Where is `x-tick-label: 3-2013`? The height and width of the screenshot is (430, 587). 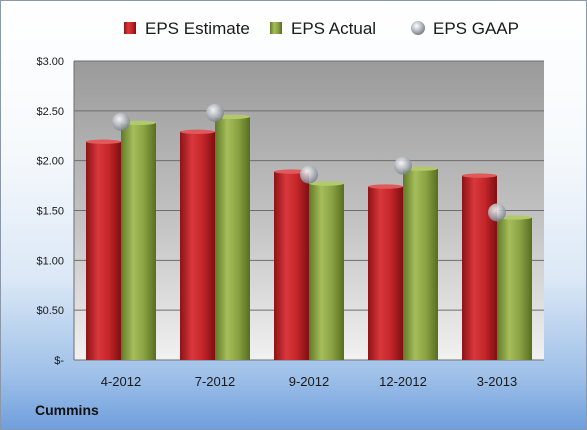 x-tick-label: 3-2013 is located at coordinates (497, 381).